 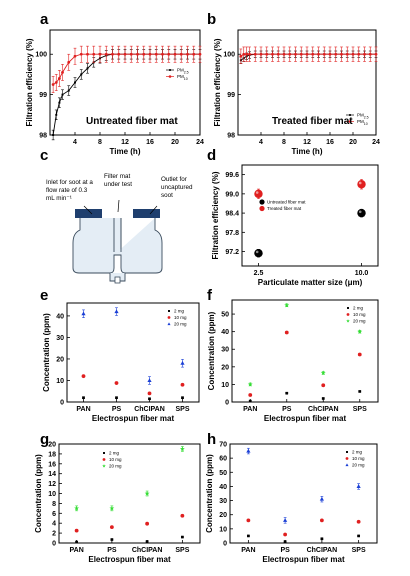 I want to click on center-pipe, so click(x=117, y=235).